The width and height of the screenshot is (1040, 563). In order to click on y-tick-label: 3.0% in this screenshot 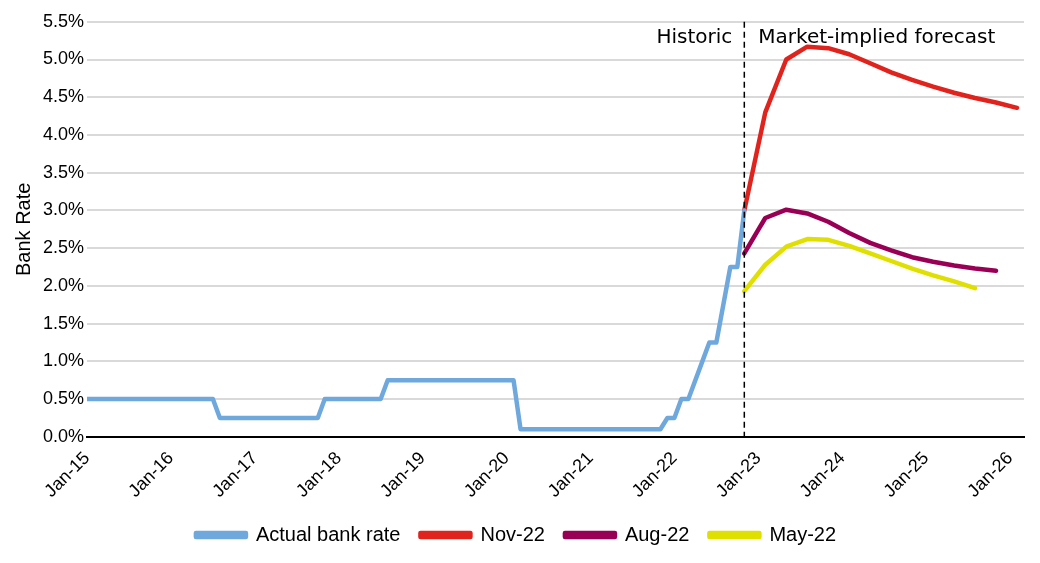, I will do `click(64, 209)`.